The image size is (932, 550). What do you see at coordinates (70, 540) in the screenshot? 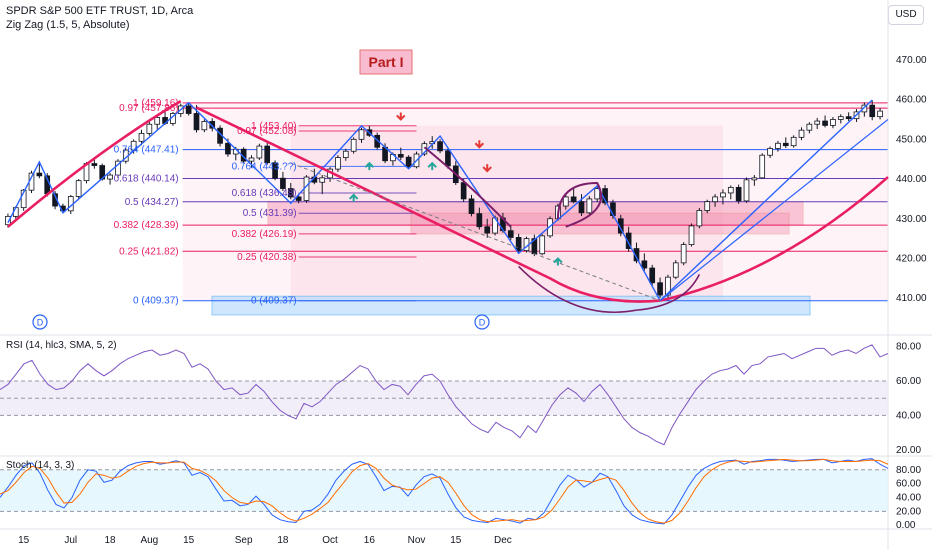
I see `time-tick-label: Jul` at bounding box center [70, 540].